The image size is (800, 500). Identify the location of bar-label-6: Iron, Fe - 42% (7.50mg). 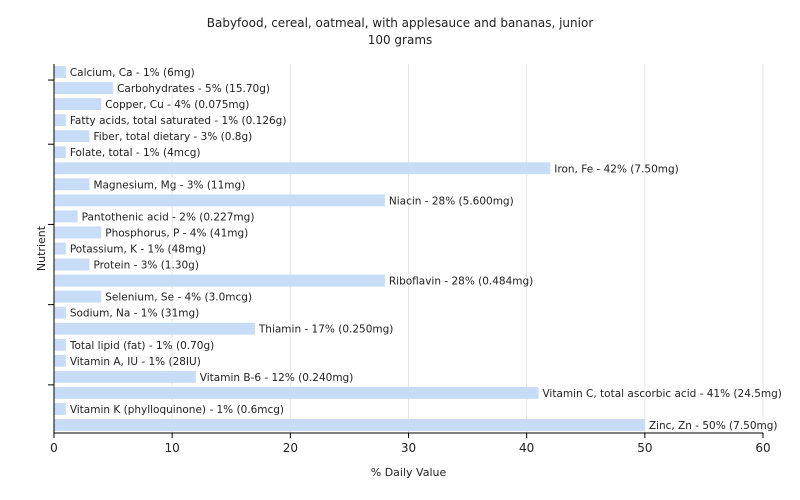
(616, 169).